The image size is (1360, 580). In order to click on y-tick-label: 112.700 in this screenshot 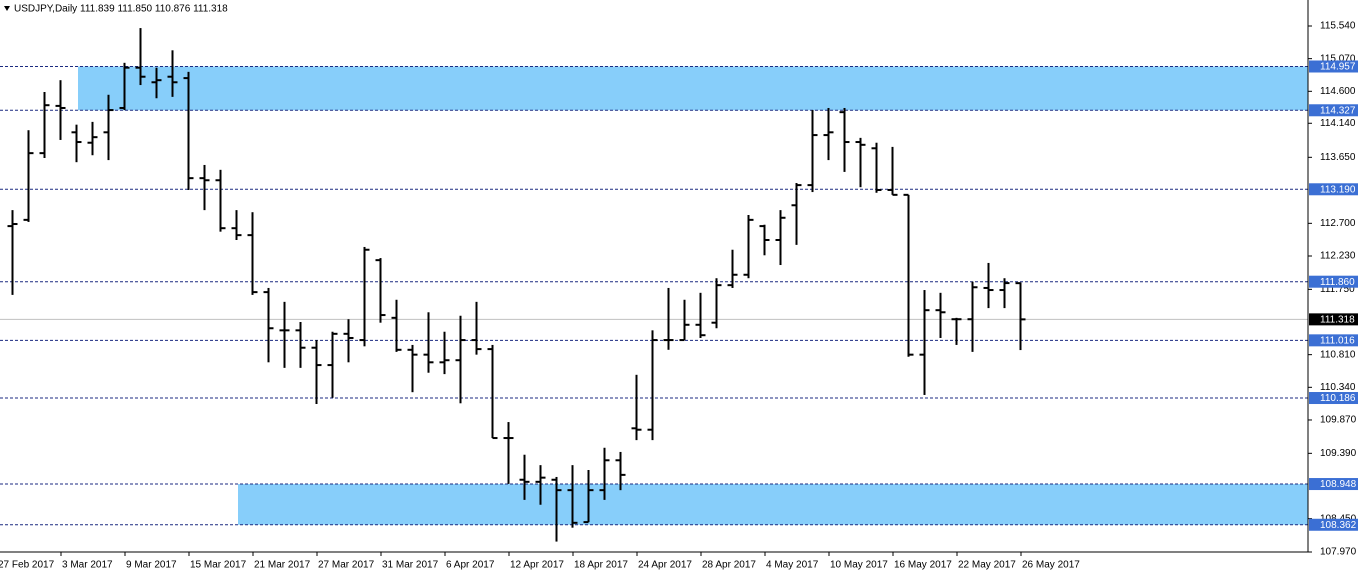, I will do `click(1338, 223)`.